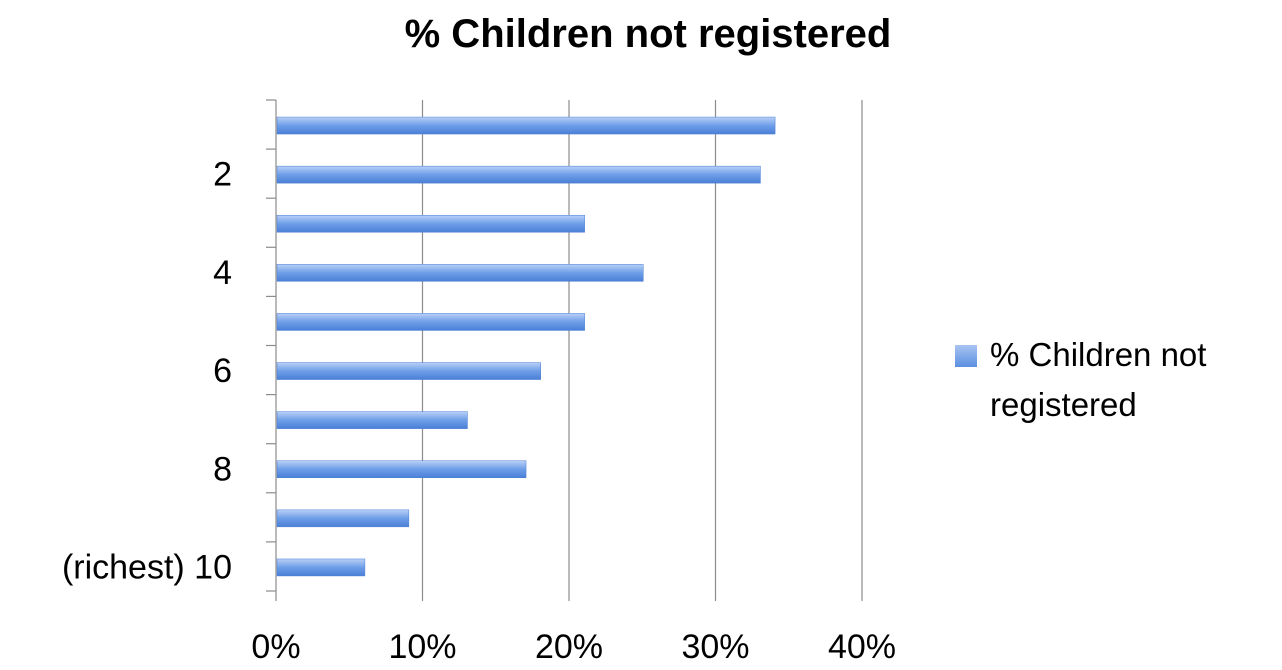  Describe the element at coordinates (966, 356) in the screenshot. I see `legend-swatch` at that location.